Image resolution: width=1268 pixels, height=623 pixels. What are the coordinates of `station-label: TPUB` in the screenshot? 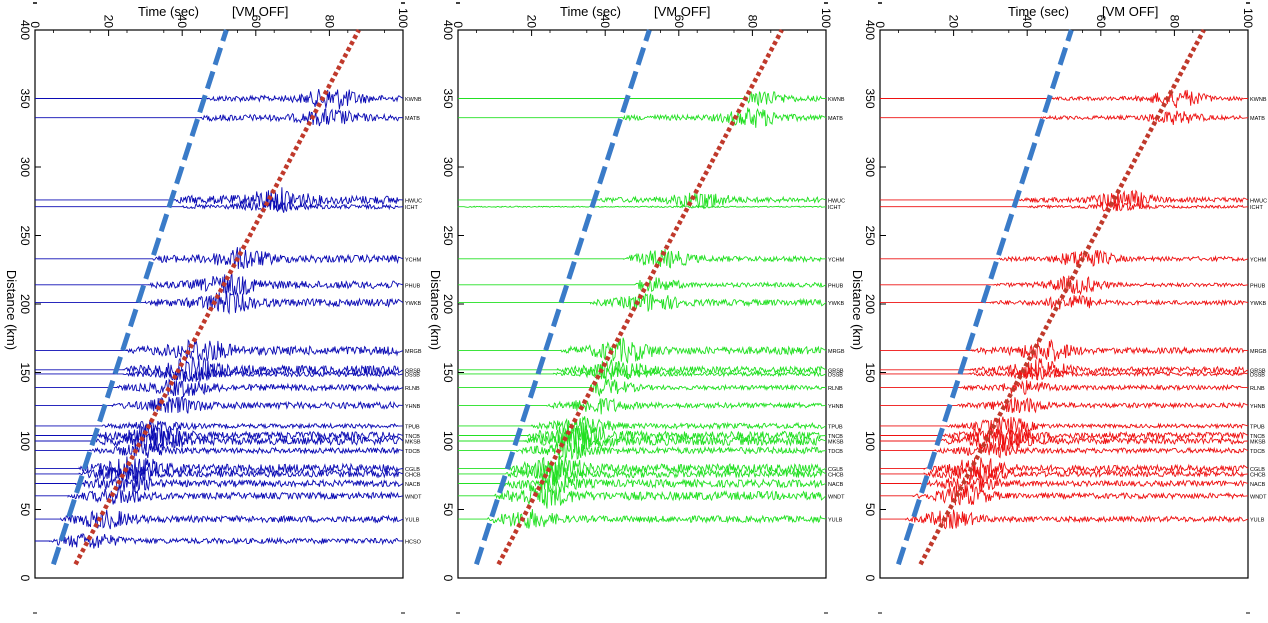 It's located at (835, 427).